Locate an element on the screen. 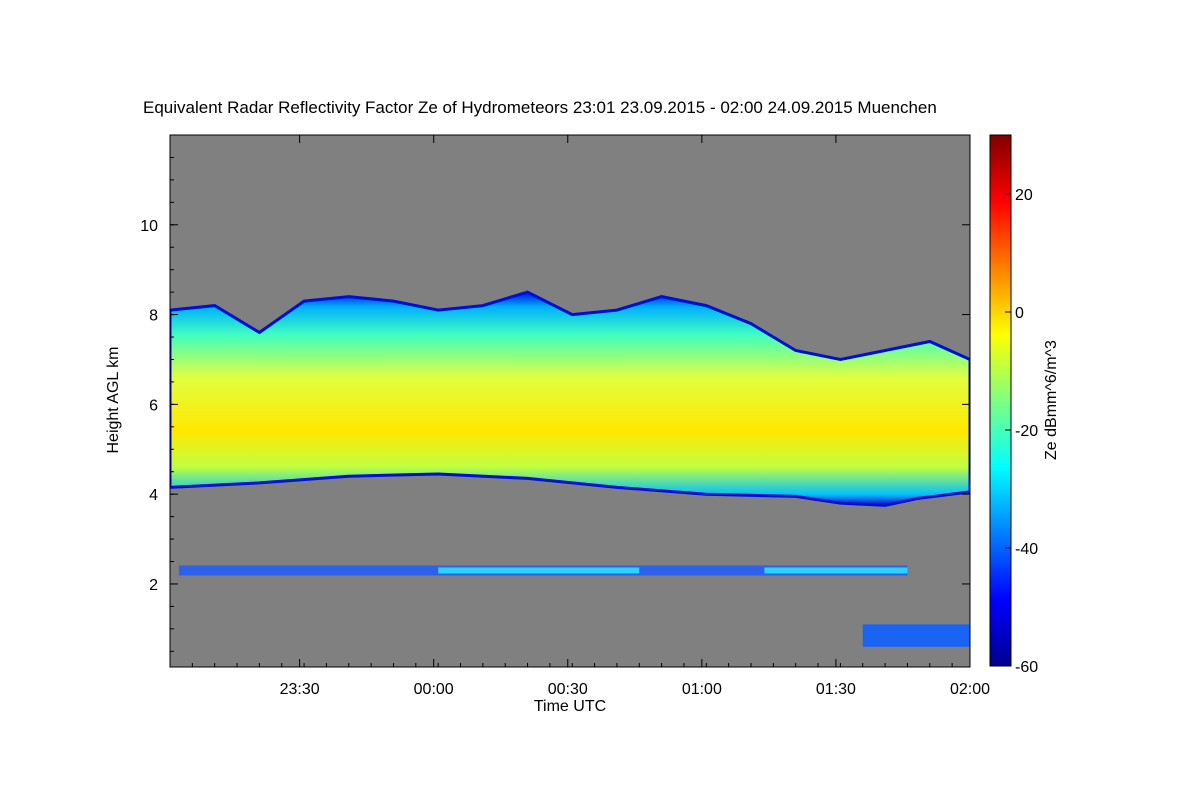 This screenshot has width=1200, height=800. colorbar-tick-label: -60 is located at coordinates (1026, 667).